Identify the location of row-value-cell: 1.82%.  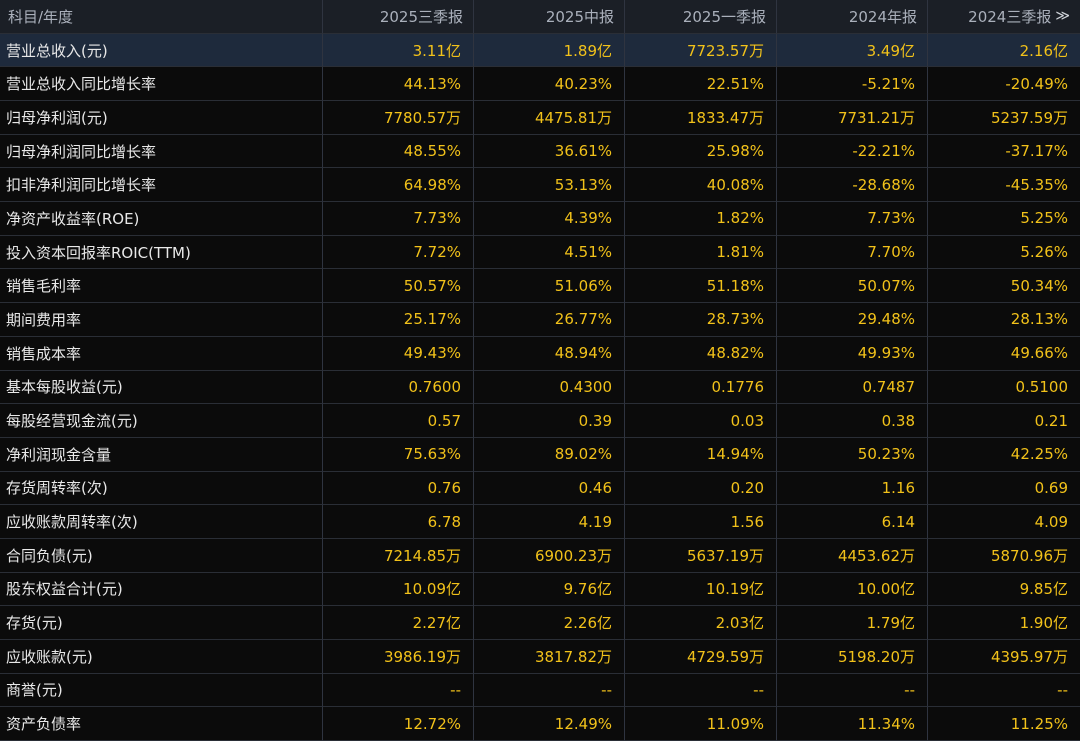
(701, 219).